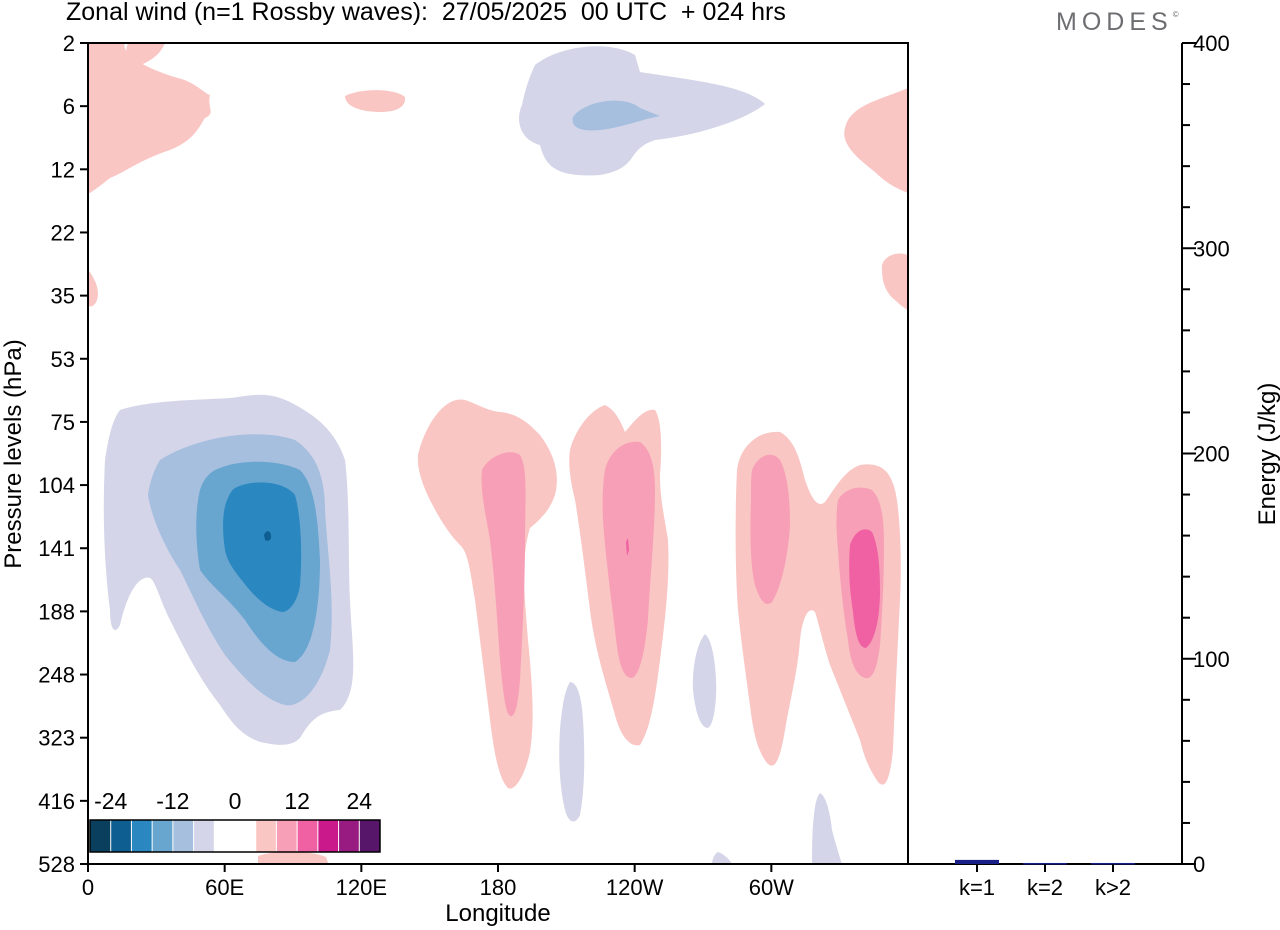  I want to click on pressure-tick-label: 188, so click(56, 611).